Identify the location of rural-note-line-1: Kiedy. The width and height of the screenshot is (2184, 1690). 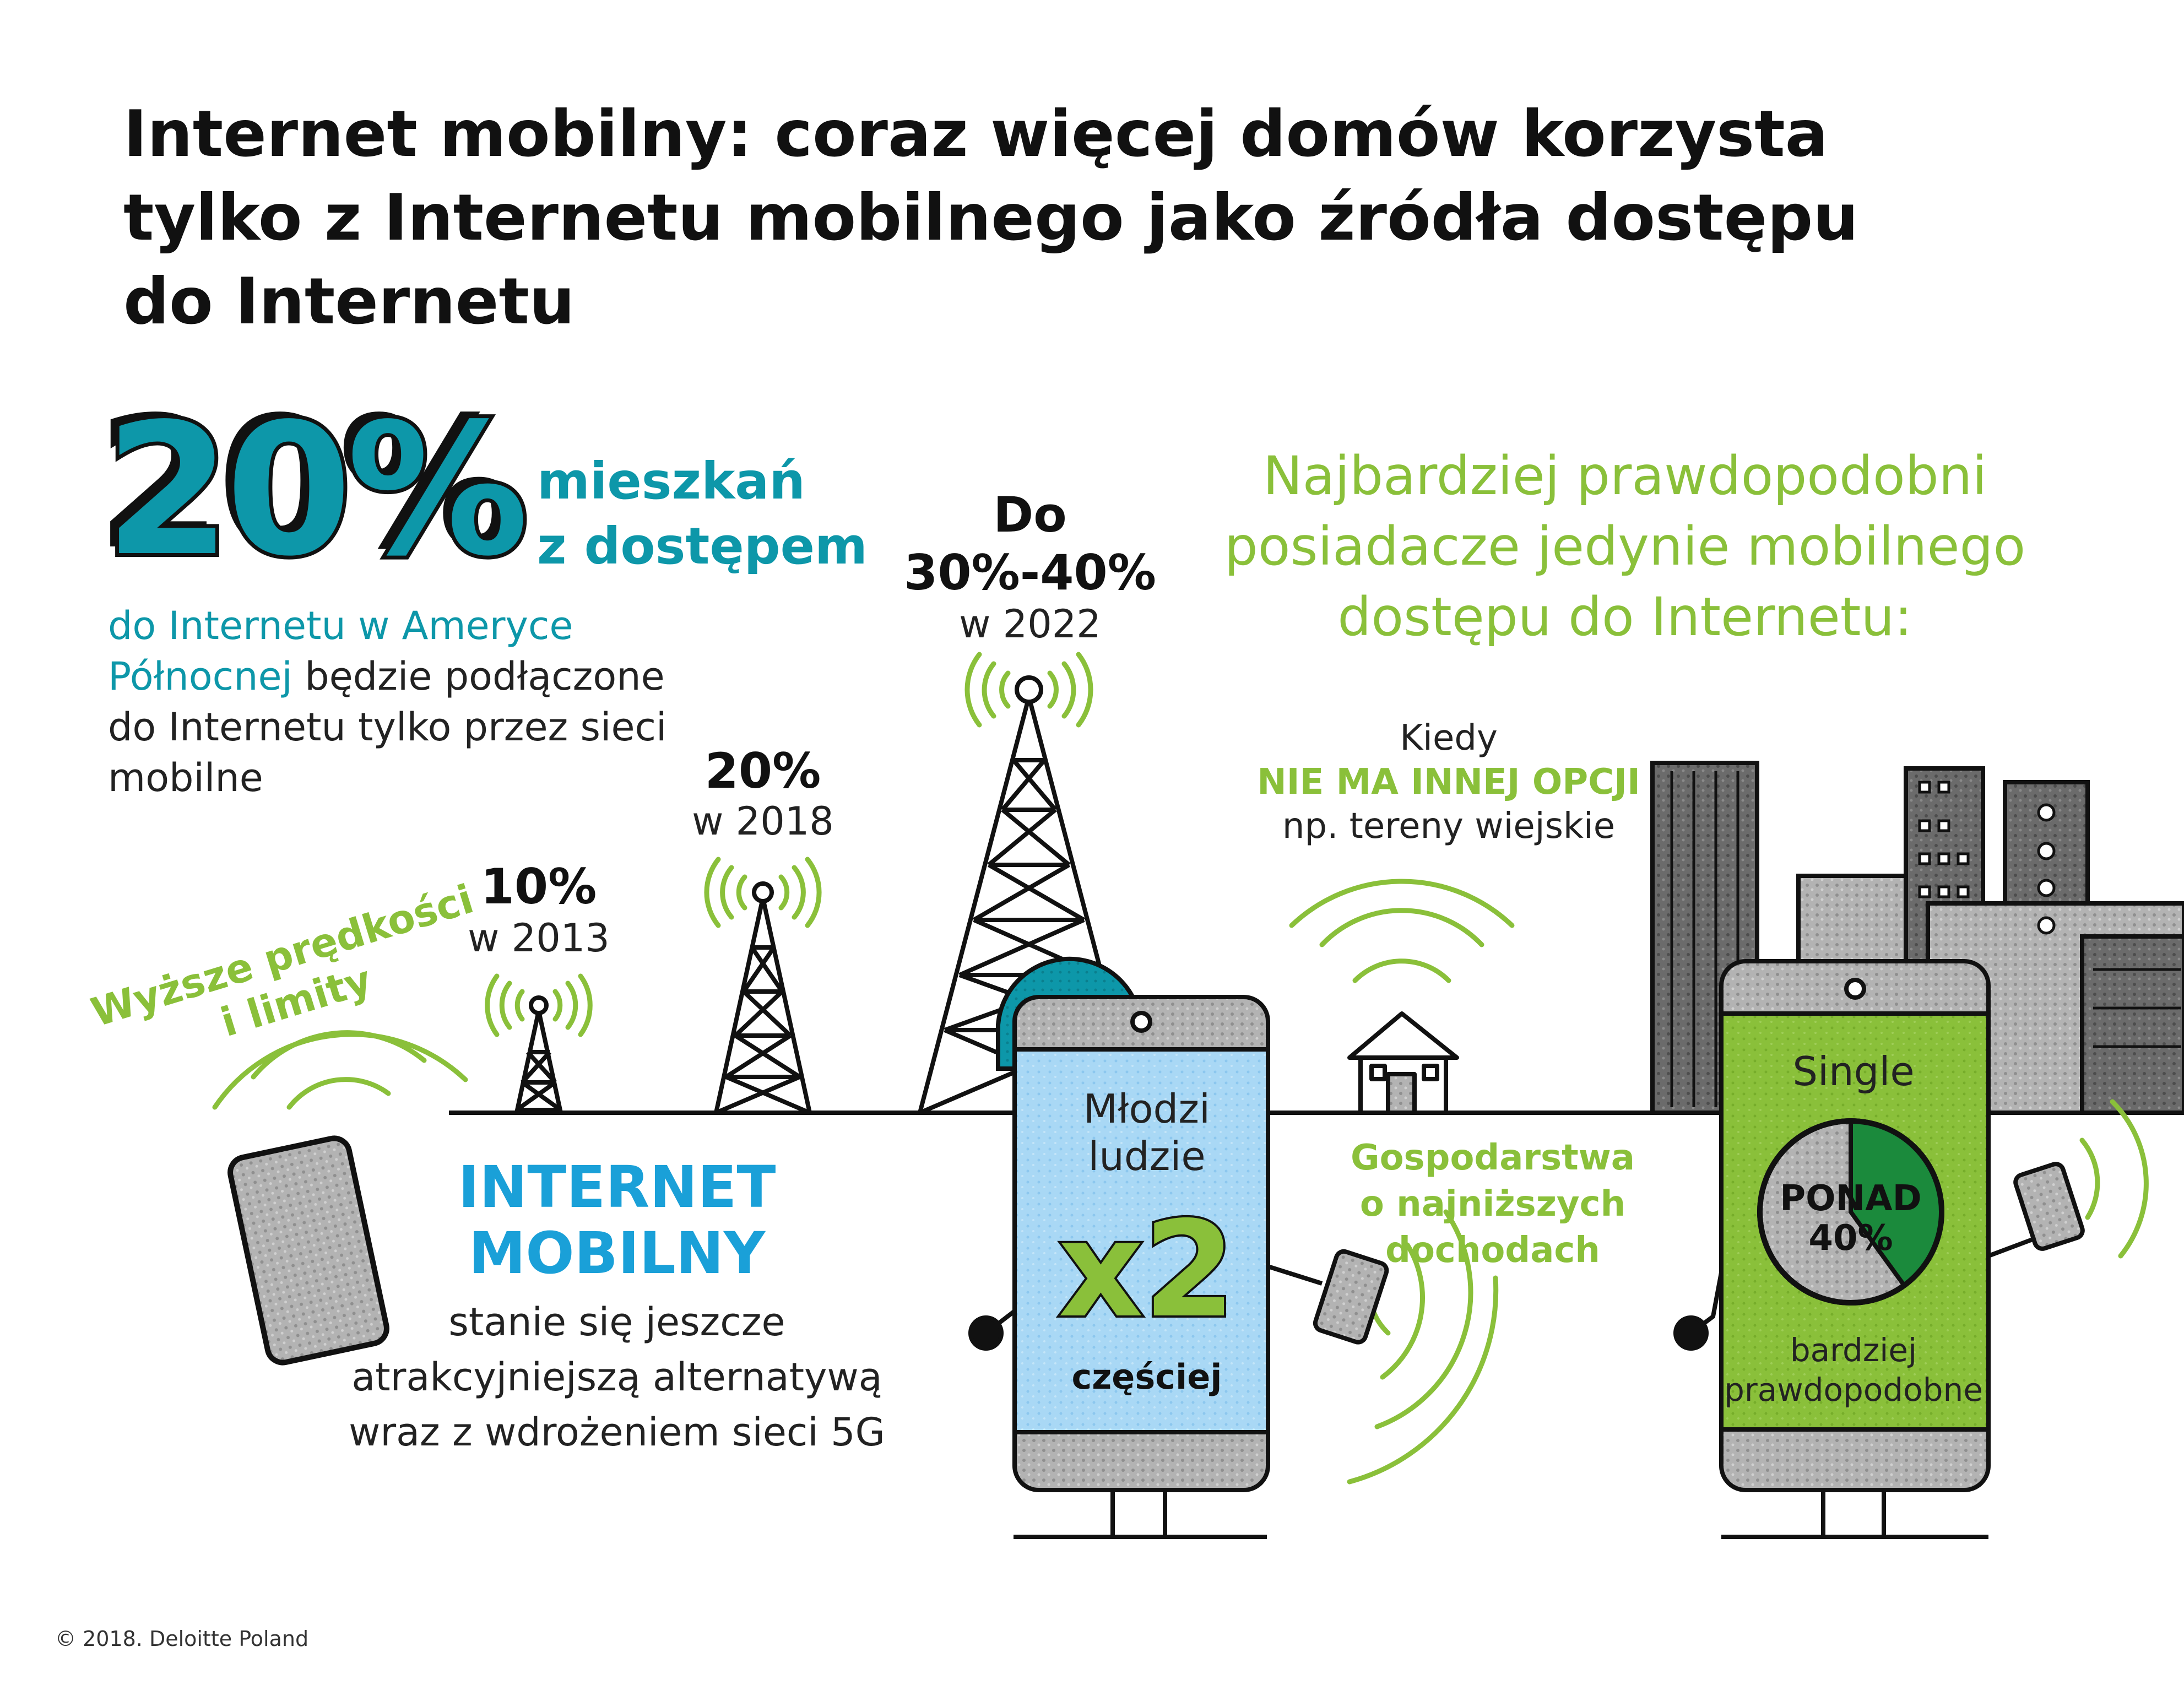
(1449, 738).